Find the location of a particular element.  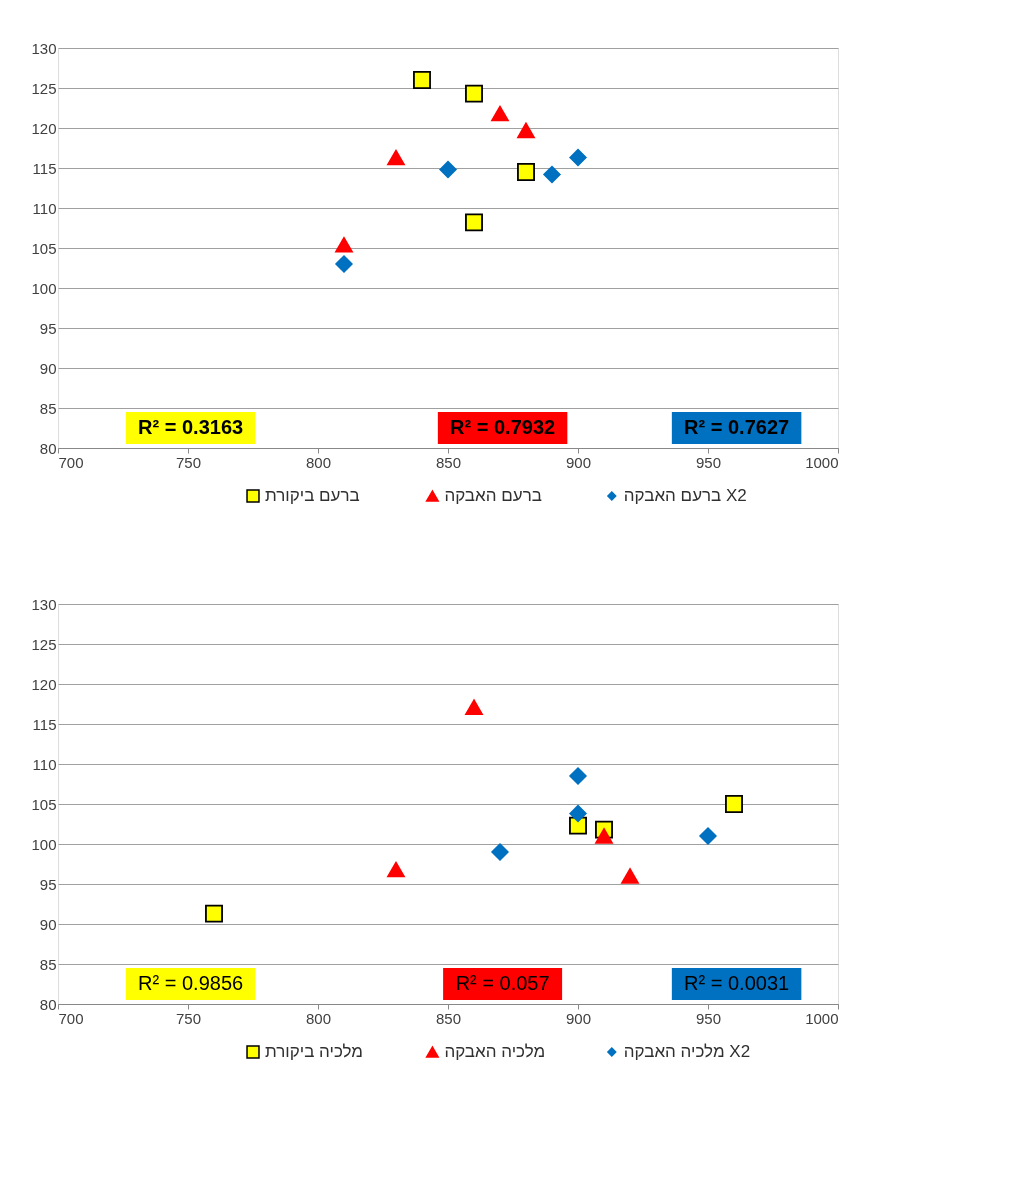

legend-label: מלכיה ביקורת is located at coordinates (314, 1051).